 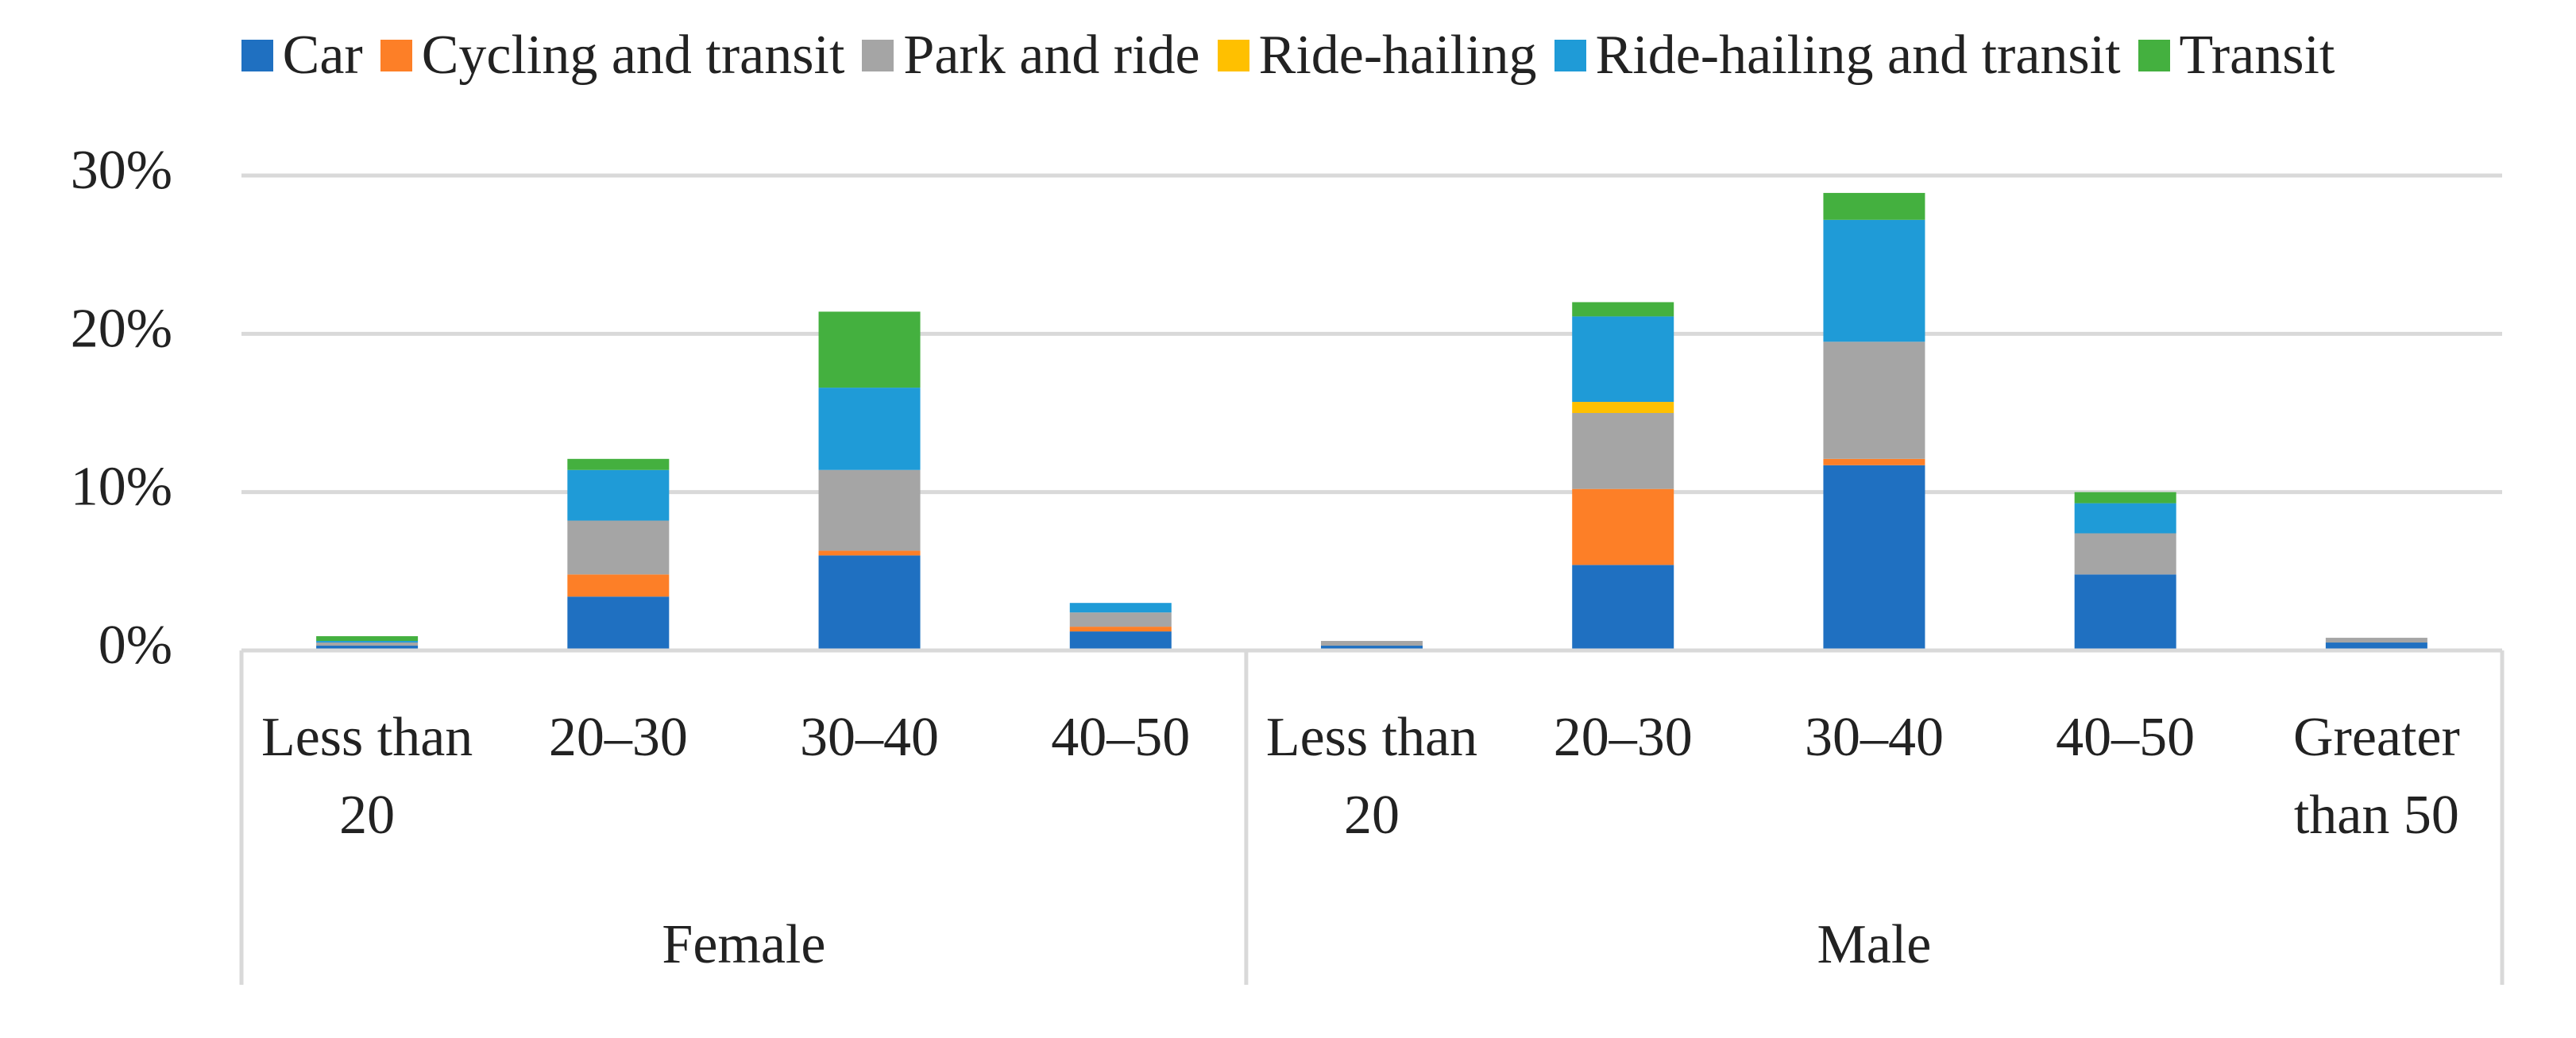 What do you see at coordinates (2257, 55) in the screenshot?
I see `legend-label: Transit` at bounding box center [2257, 55].